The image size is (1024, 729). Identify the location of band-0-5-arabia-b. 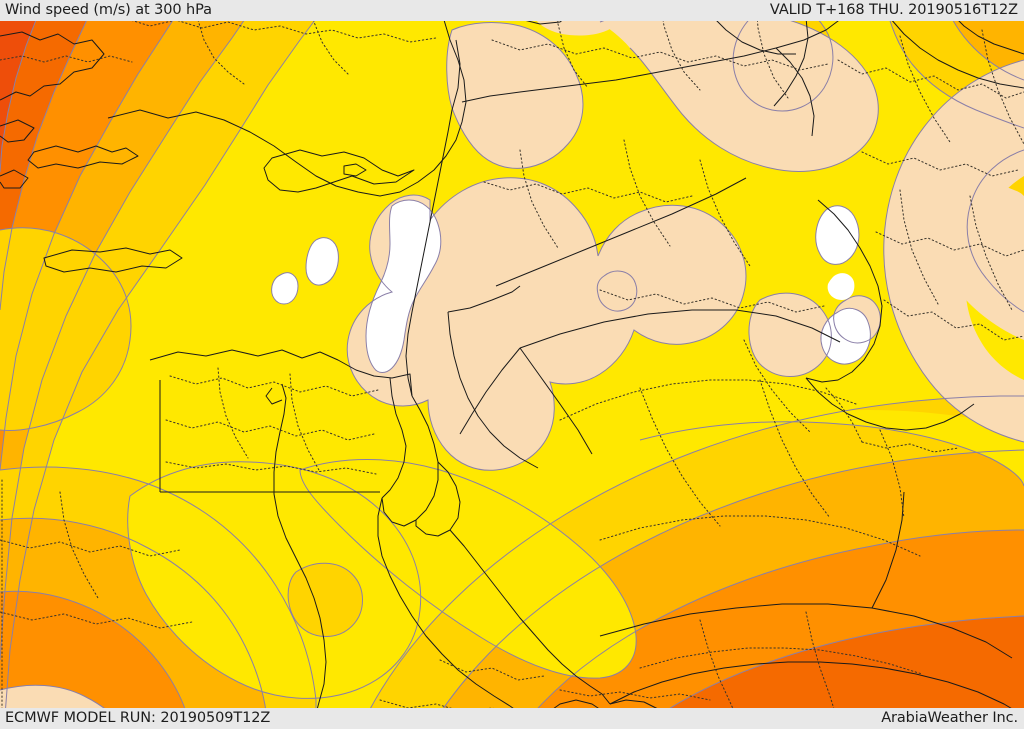
(841, 286).